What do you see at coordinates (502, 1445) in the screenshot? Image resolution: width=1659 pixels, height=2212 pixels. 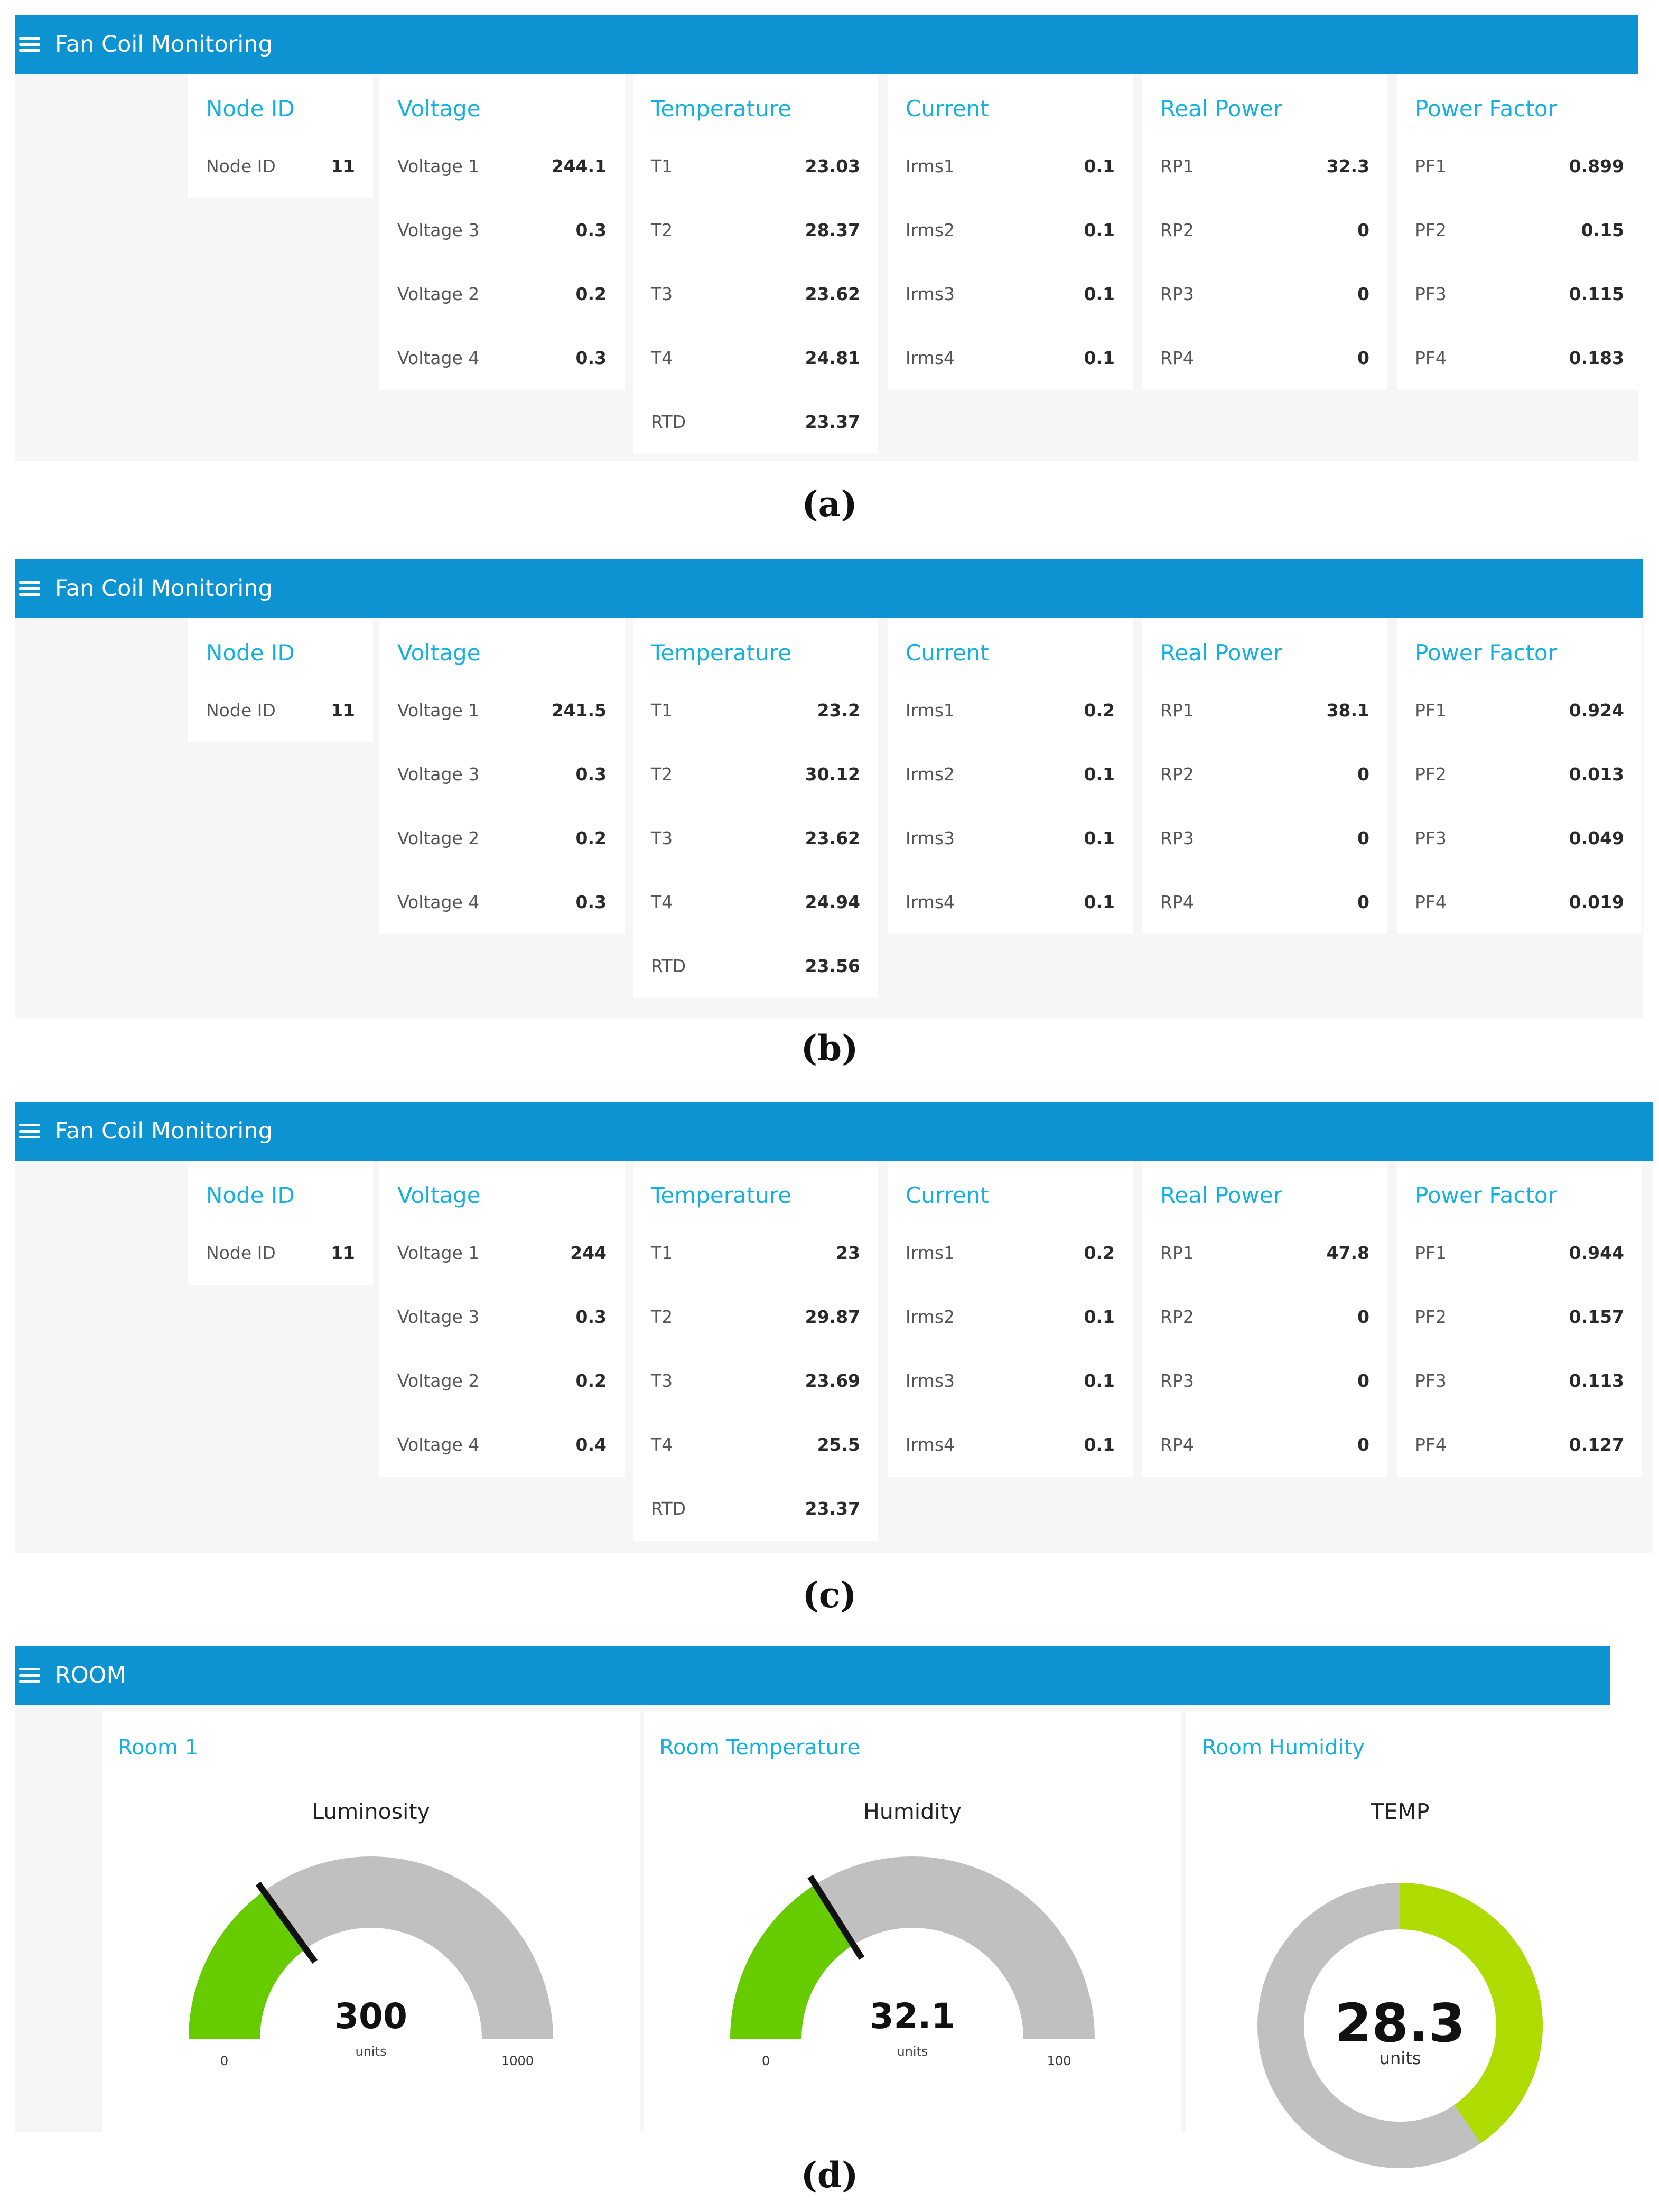 I see `data-row: Voltage 4 0.4` at bounding box center [502, 1445].